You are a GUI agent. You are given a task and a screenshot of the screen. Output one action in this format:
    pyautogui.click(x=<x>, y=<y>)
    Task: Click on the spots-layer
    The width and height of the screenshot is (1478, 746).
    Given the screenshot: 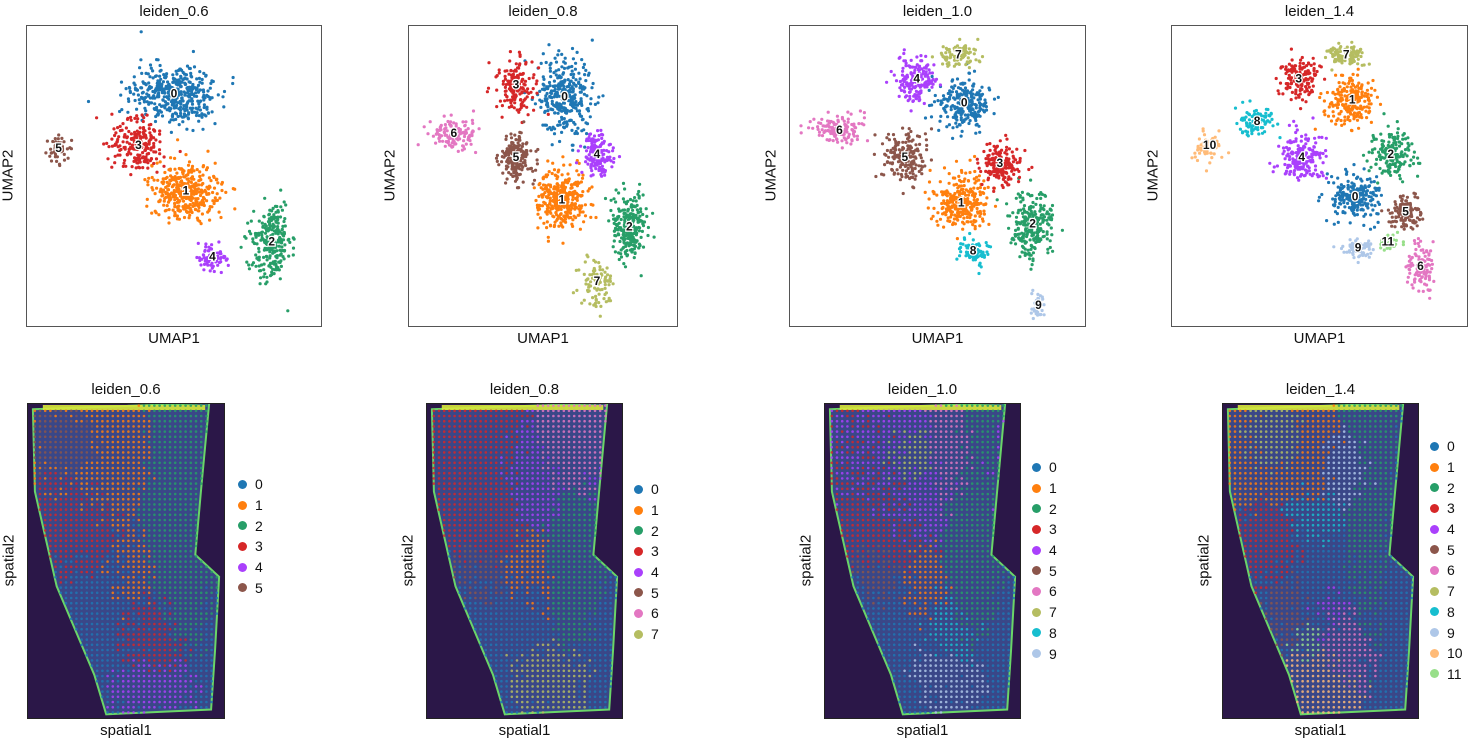 What is the action you would take?
    pyautogui.click(x=1321, y=559)
    